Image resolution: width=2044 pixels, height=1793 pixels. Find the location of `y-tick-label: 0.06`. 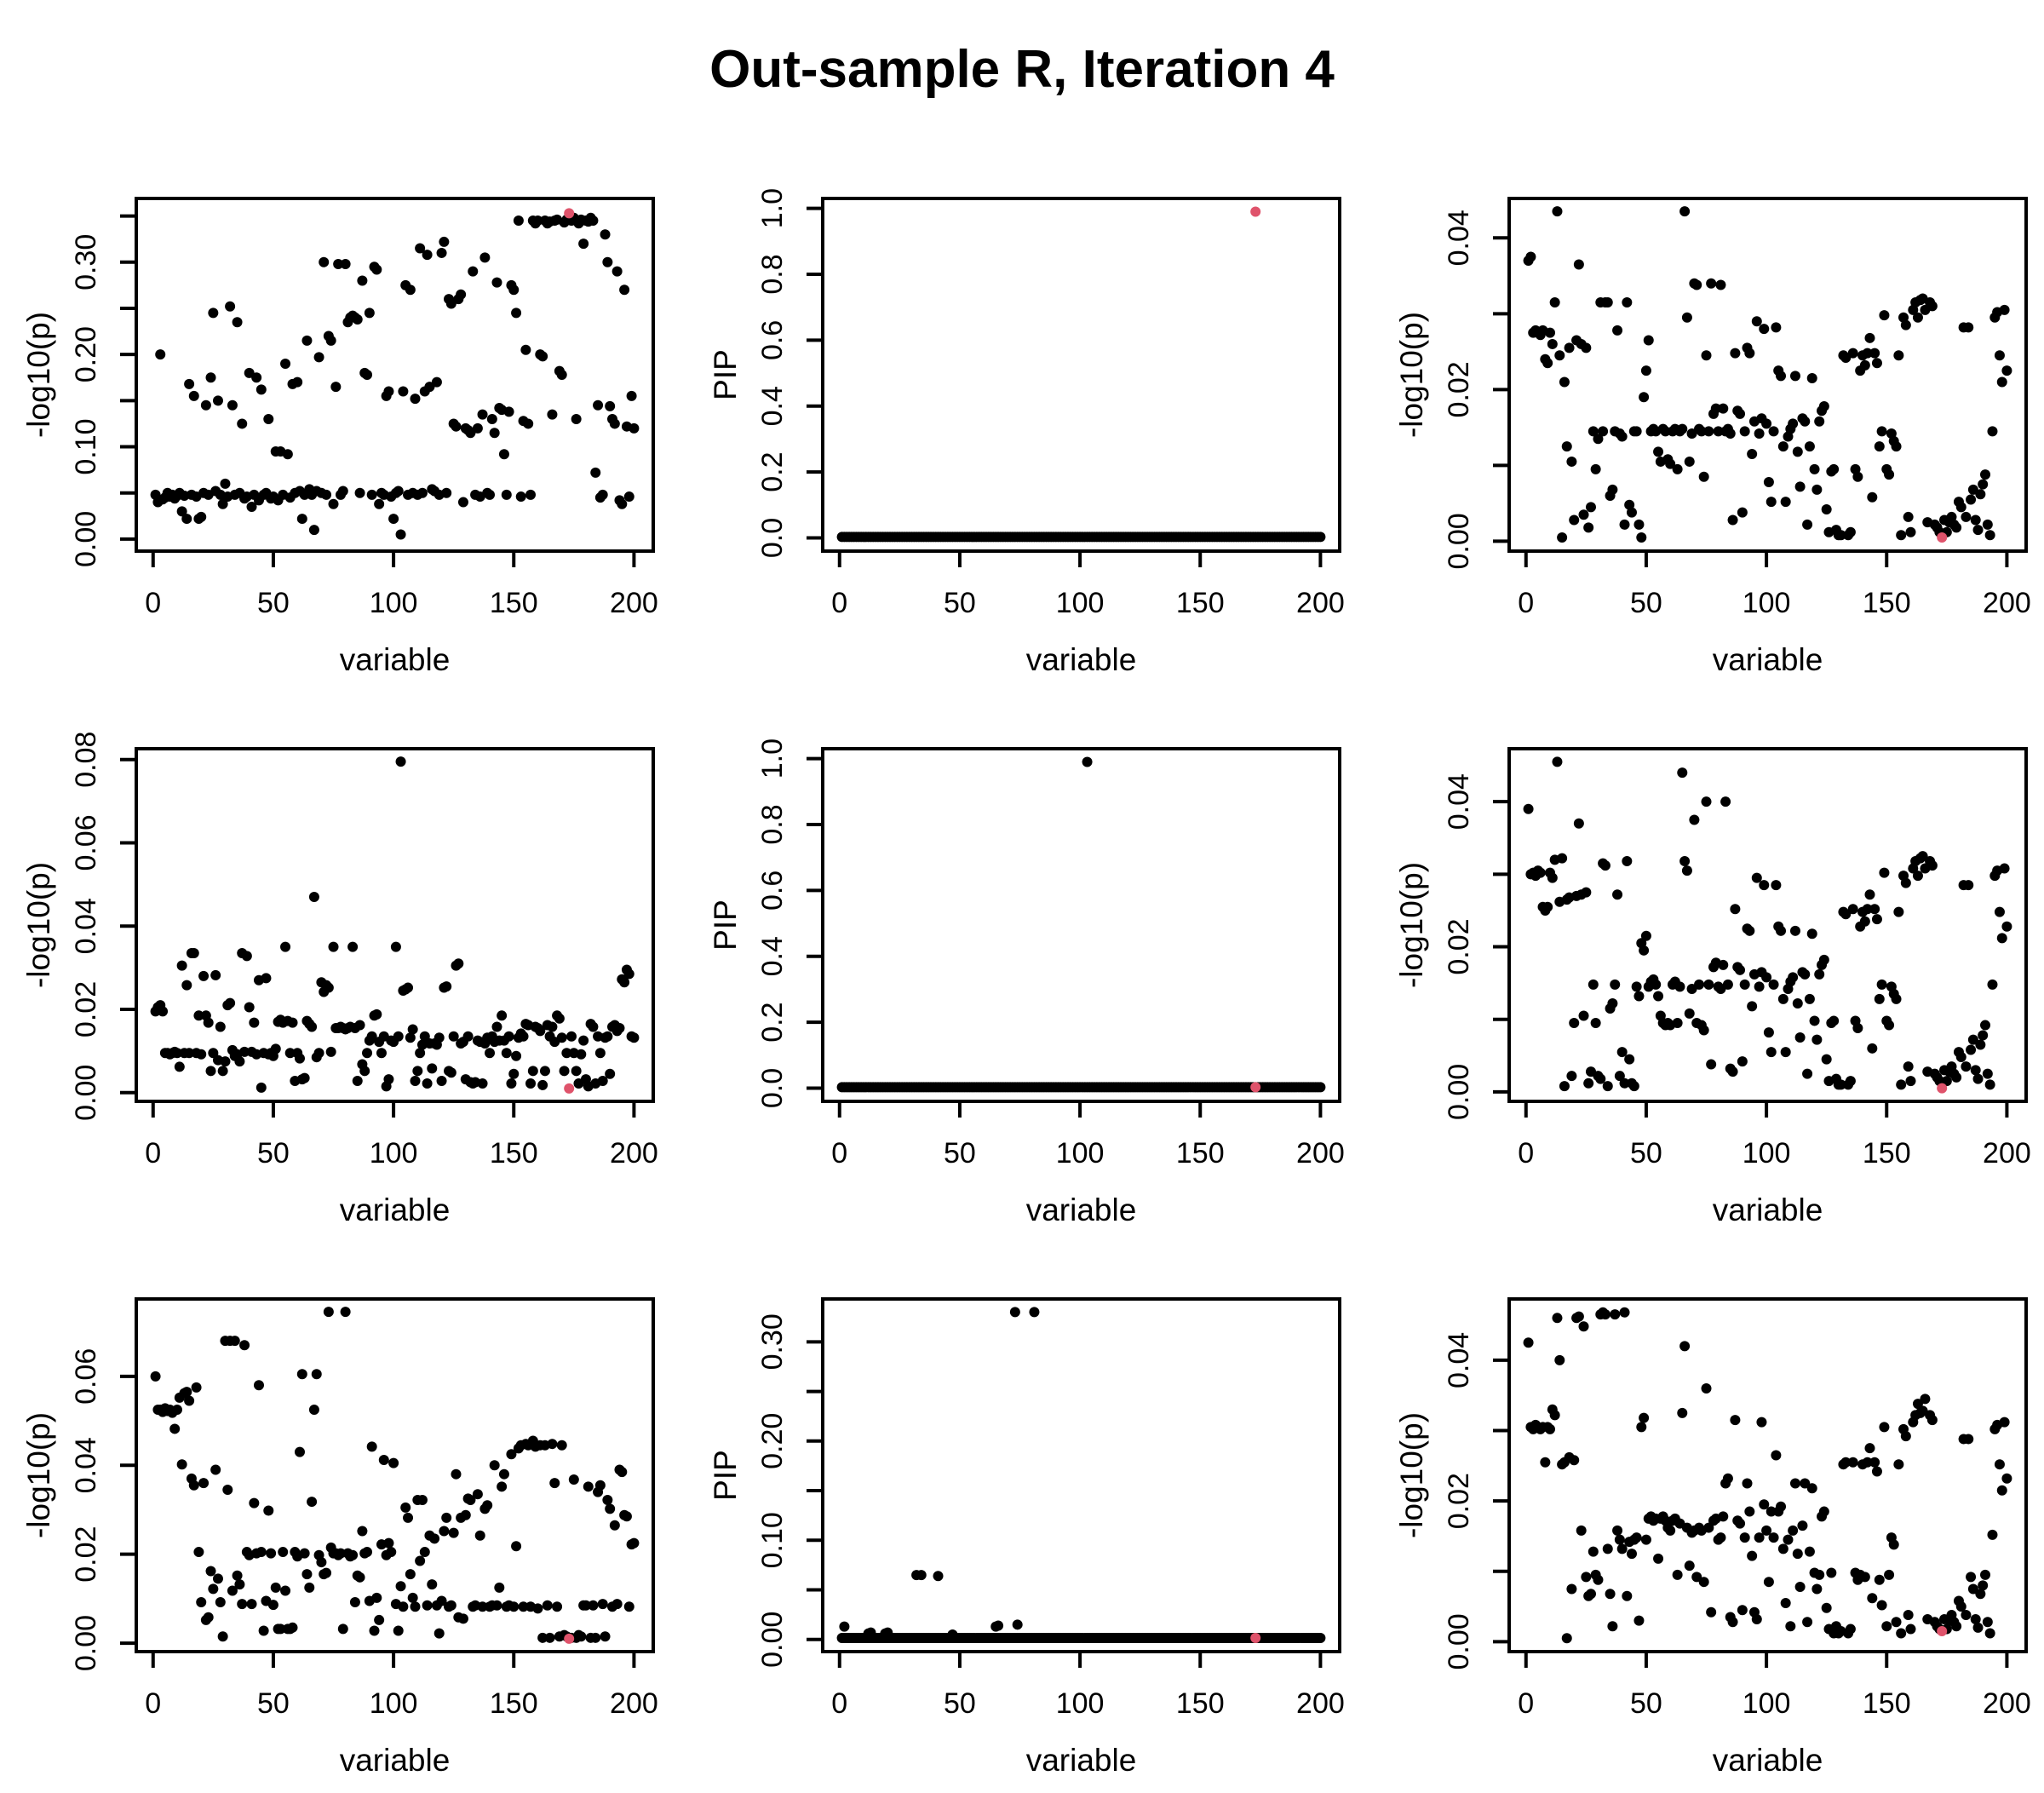

y-tick-label: 0.06 is located at coordinates (86, 843).